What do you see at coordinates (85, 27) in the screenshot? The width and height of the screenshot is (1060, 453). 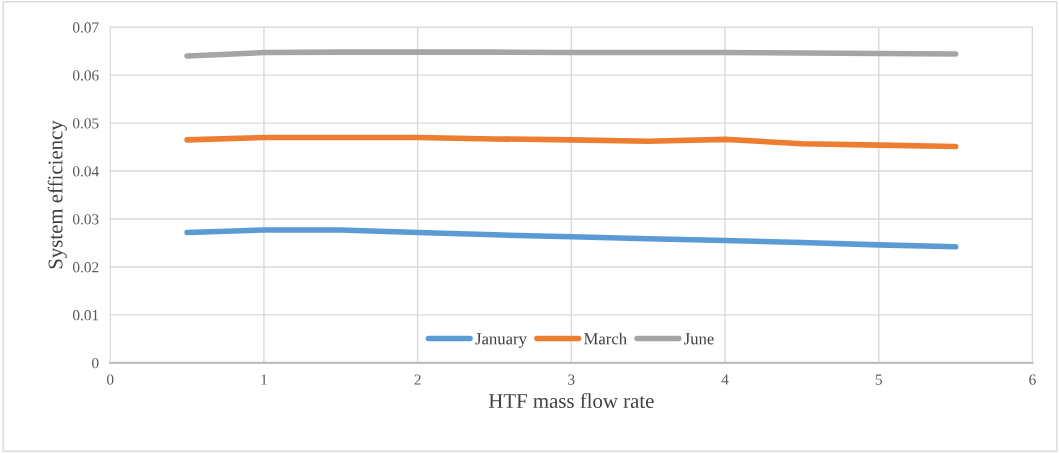 I see `y-tick-label: 0.07` at bounding box center [85, 27].